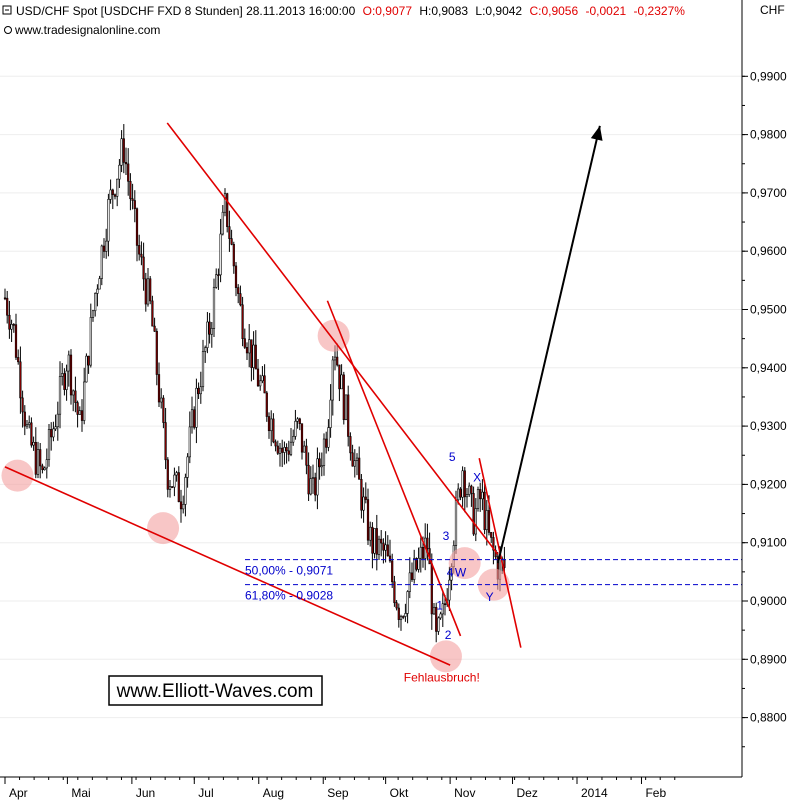 Image resolution: width=800 pixels, height=800 pixels. Describe the element at coordinates (606, 11) in the screenshot. I see `header-change: -0,0021` at that location.